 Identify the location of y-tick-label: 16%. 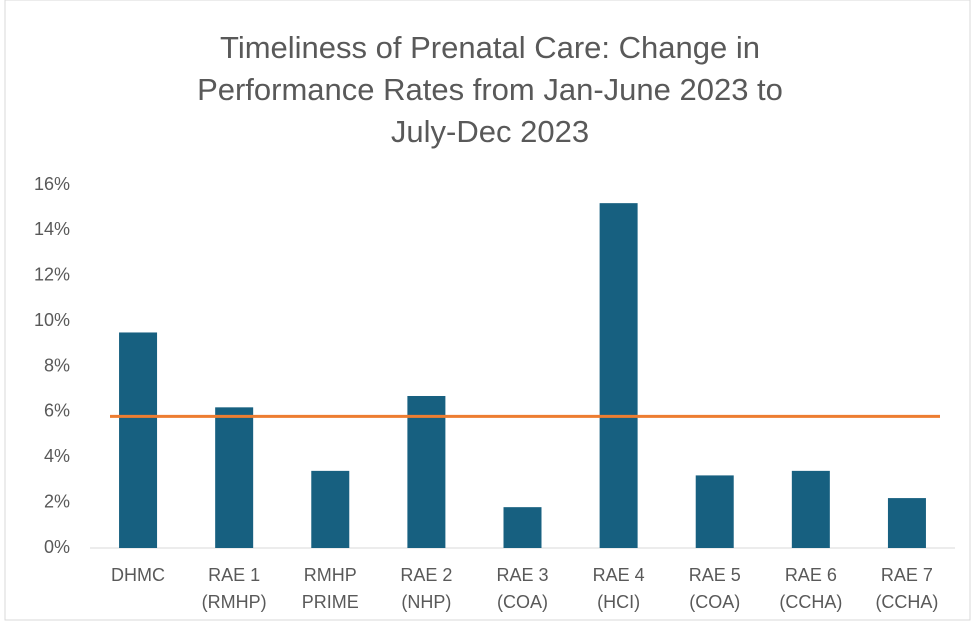
(52, 184).